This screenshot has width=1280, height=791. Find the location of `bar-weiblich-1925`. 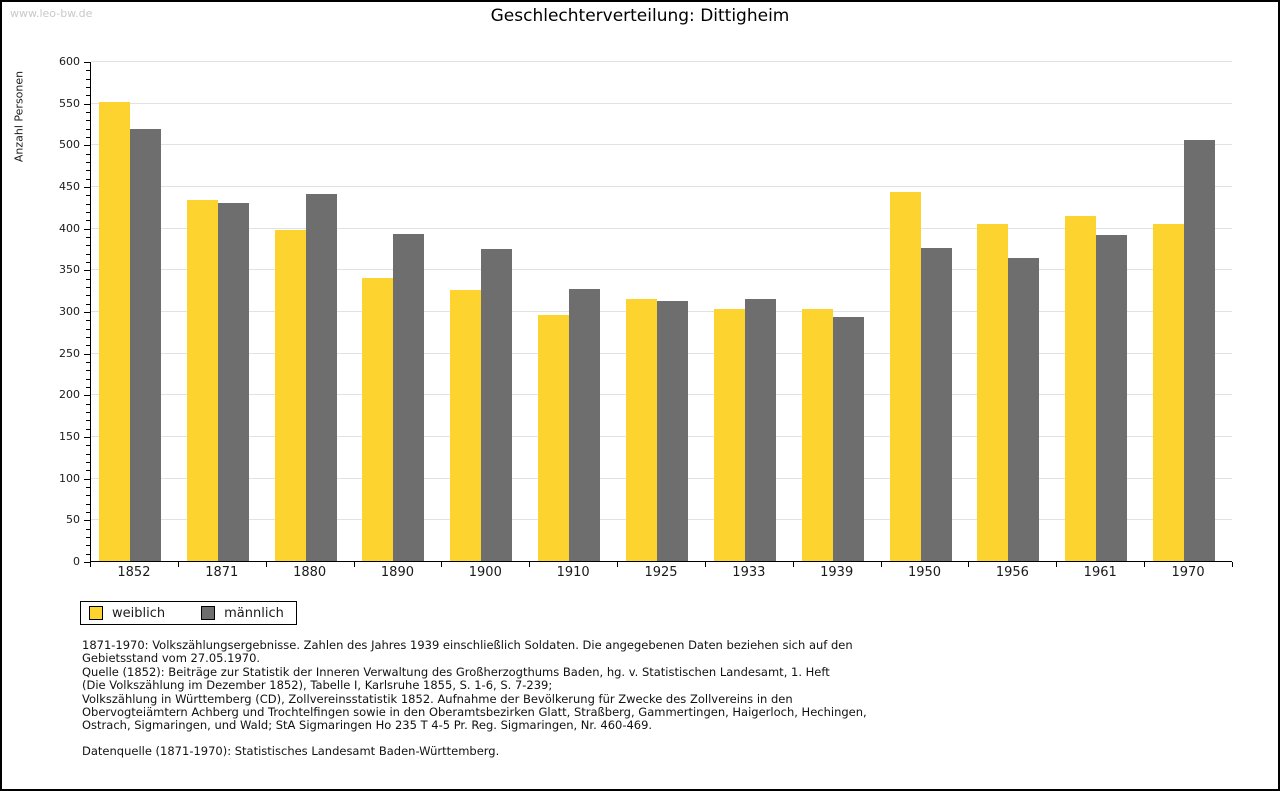

bar-weiblich-1925 is located at coordinates (641, 430).